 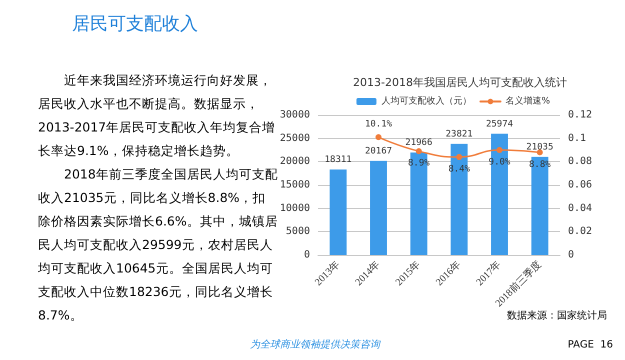 What do you see at coordinates (295, 185) in the screenshot?
I see `y-tick-label: 15000` at bounding box center [295, 185].